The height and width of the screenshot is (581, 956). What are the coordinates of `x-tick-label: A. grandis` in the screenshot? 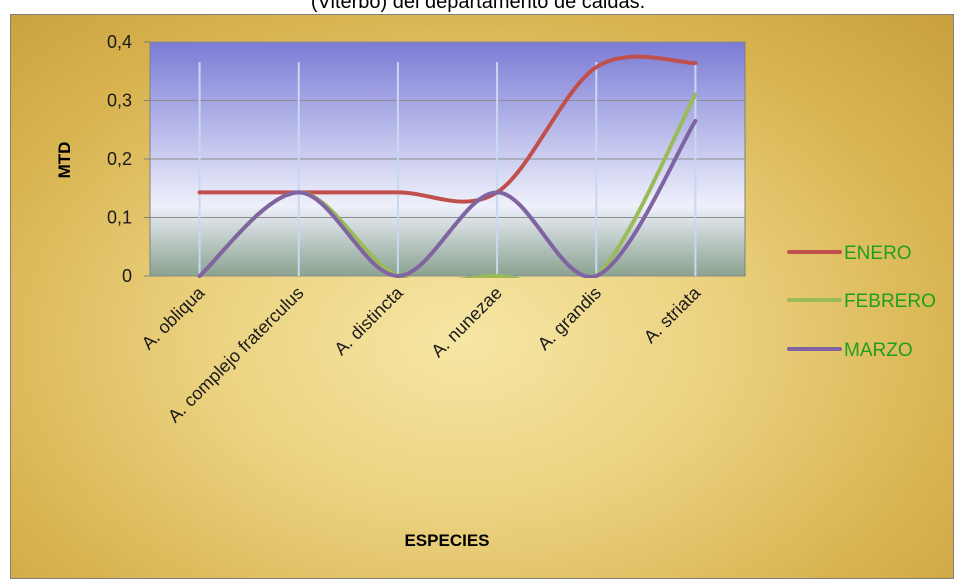 It's located at (569, 318).